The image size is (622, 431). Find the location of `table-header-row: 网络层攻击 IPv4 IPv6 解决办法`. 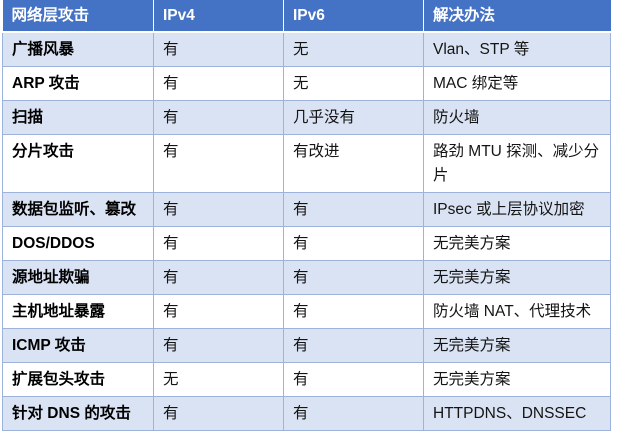

table-header-row: 网络层攻击 IPv4 IPv6 解决办法 is located at coordinates (306, 16).